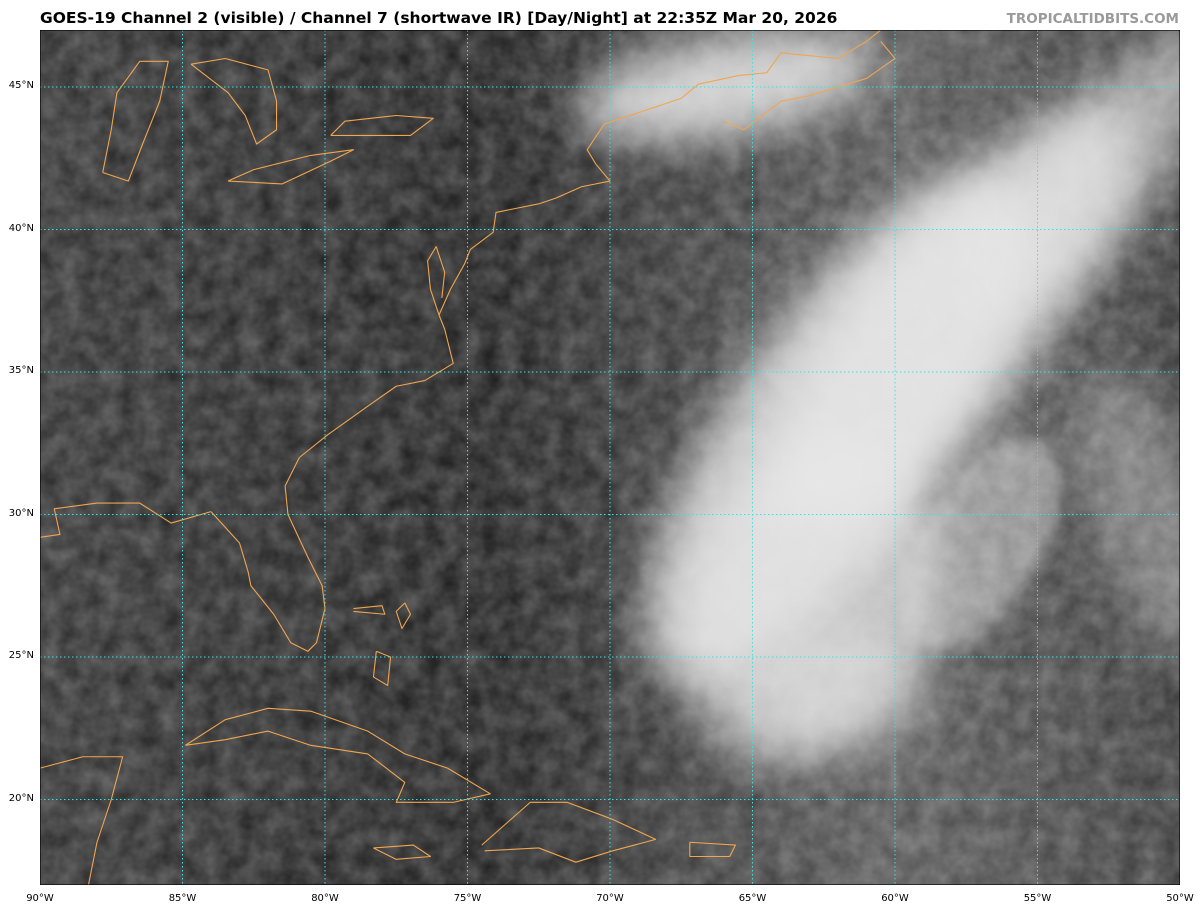 Image resolution: width=1200 pixels, height=908 pixels. I want to click on lon-label: 50°W, so click(1180, 898).